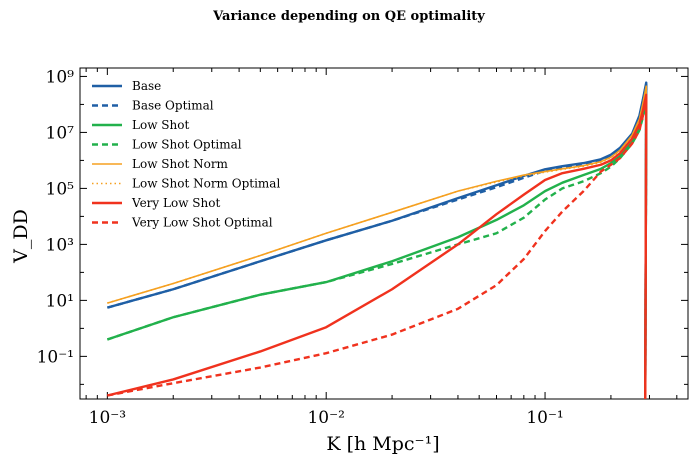 This screenshot has width=698, height=466. What do you see at coordinates (206, 184) in the screenshot?
I see `legend-label: Low Shot Norm Optimal` at bounding box center [206, 184].